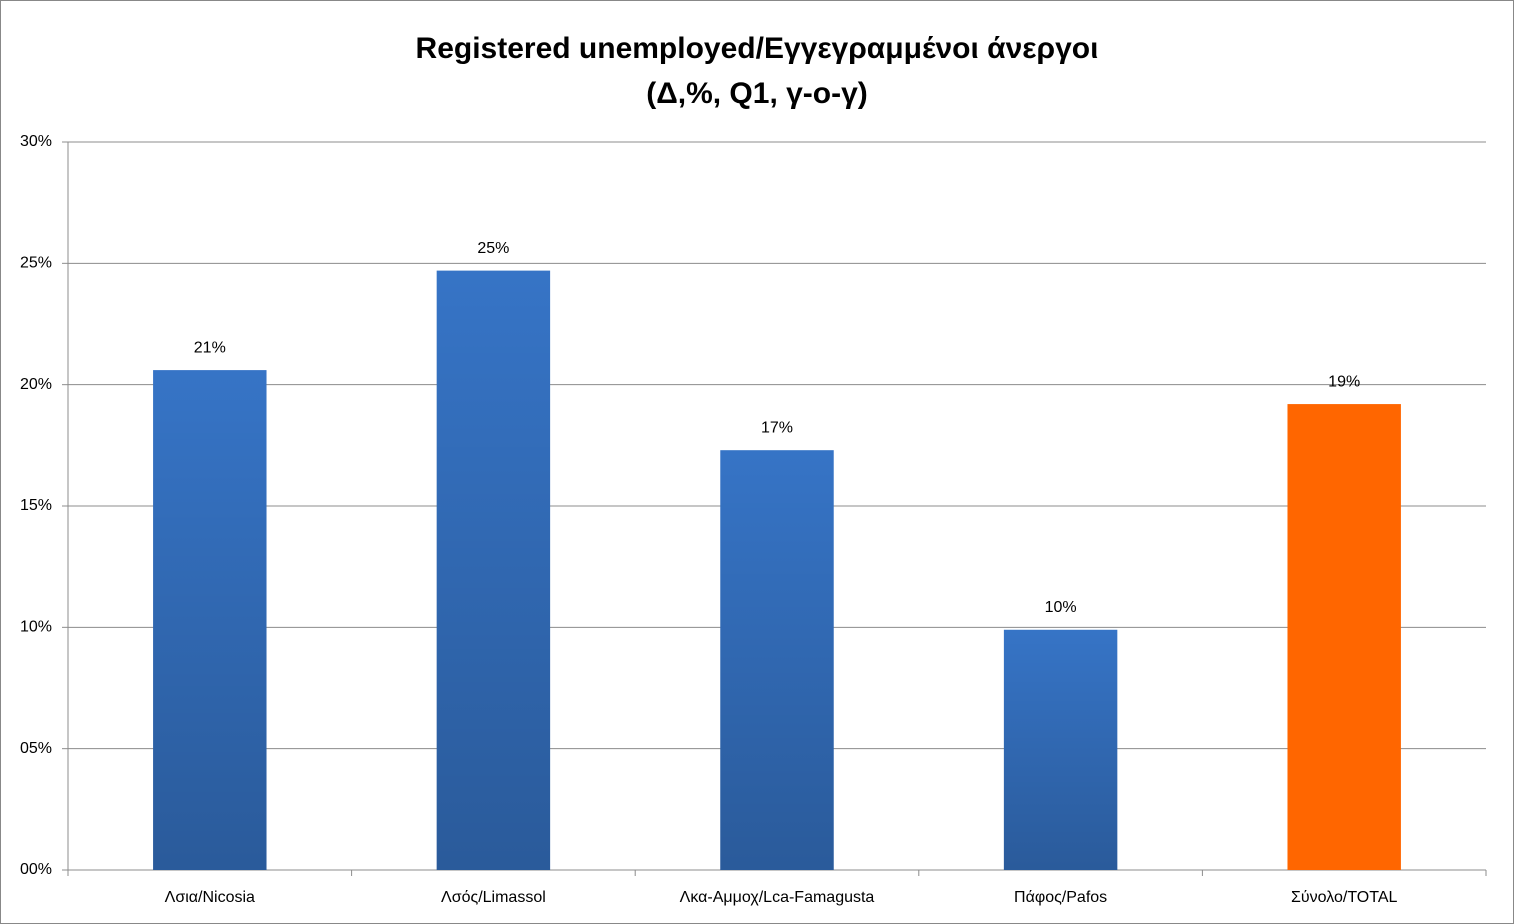 This screenshot has width=1514, height=924. I want to click on data-label: 21%, so click(210, 347).